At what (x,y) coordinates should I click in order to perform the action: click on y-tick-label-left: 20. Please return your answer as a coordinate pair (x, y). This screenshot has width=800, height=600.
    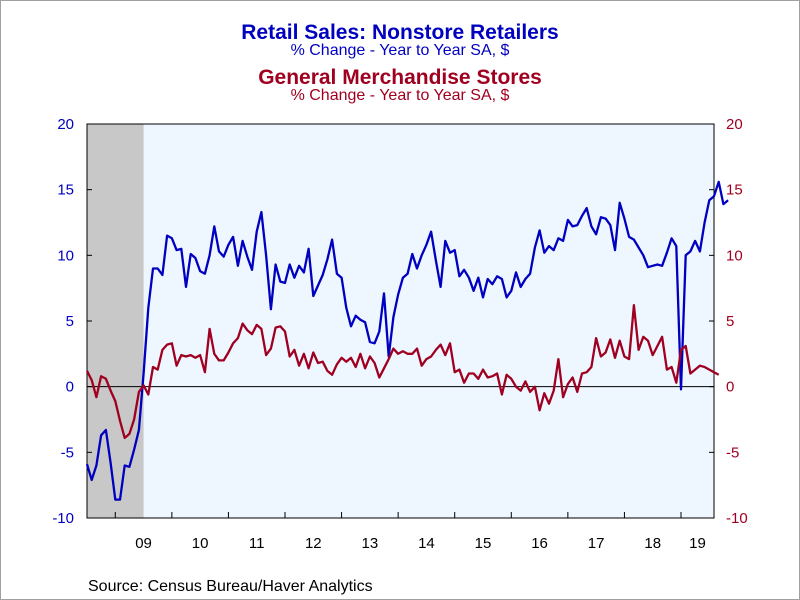
    Looking at the image, I should click on (65, 124).